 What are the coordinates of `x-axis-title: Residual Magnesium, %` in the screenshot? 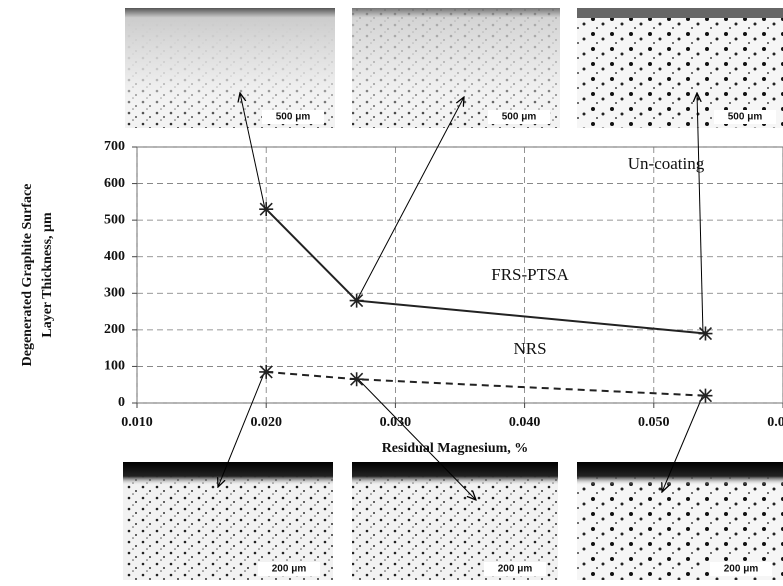 It's located at (455, 448).